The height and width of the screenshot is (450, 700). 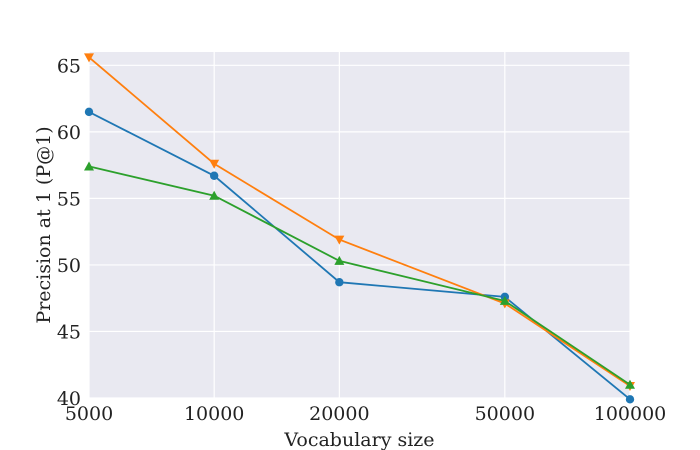 I want to click on y-tick-label: 65, so click(x=69, y=66).